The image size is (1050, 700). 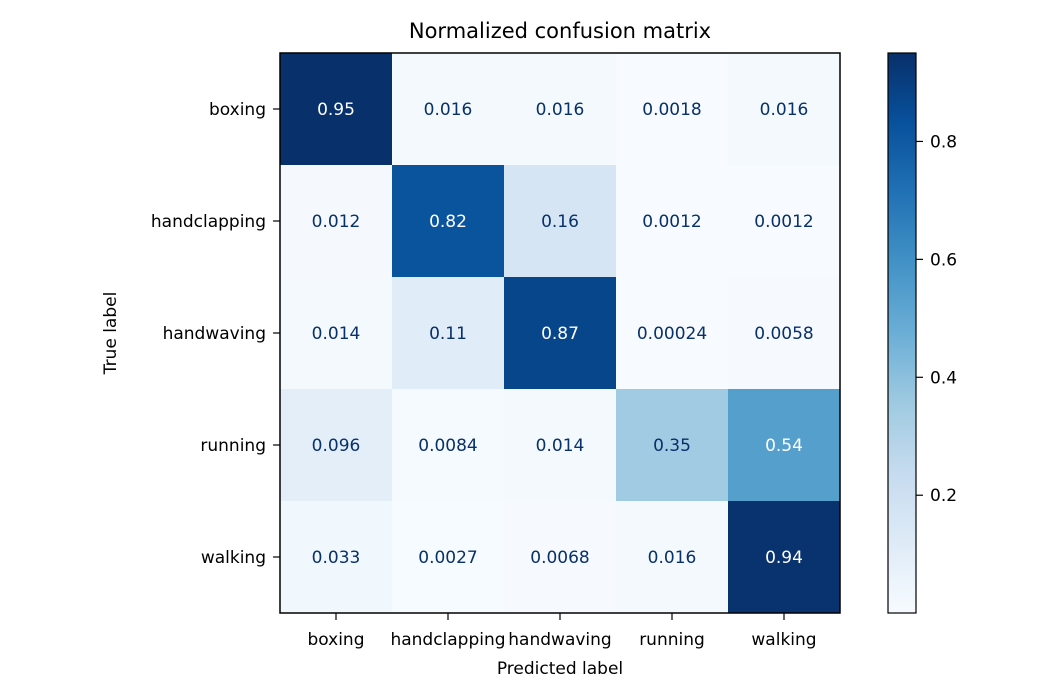 I want to click on chart-title: Normalized confusion matrix, so click(x=560, y=31).